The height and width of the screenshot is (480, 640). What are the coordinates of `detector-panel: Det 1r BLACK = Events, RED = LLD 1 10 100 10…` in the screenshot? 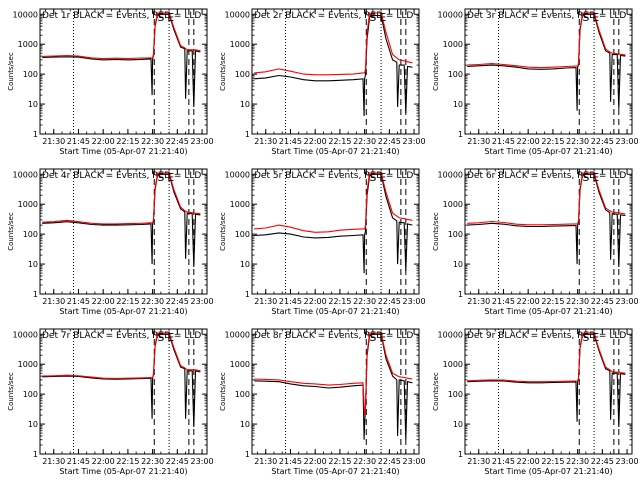 It's located at (110, 82).